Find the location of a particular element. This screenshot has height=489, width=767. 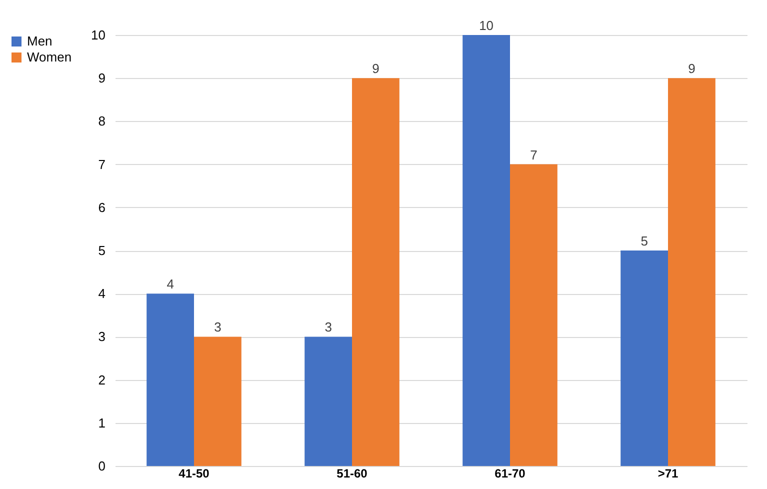

x-tick-label: 51-60 is located at coordinates (352, 473).